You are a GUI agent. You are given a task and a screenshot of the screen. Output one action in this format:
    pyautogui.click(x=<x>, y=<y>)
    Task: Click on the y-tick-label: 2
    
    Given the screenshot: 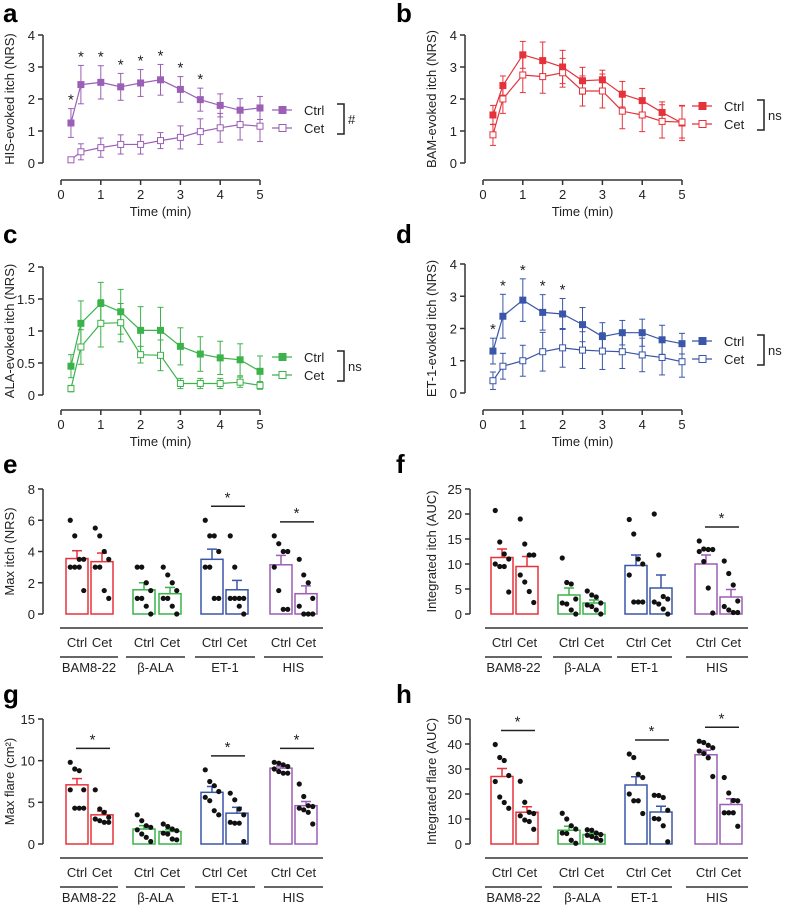 What is the action you would take?
    pyautogui.click(x=453, y=329)
    